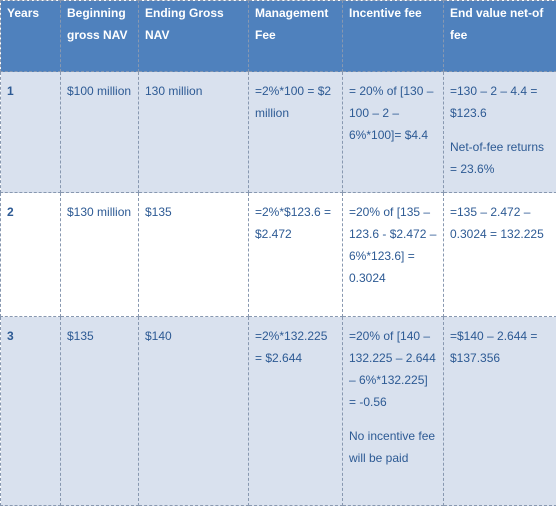  What do you see at coordinates (500, 411) in the screenshot?
I see `cell-end-value: =$140 – 2.644 = $137.356` at bounding box center [500, 411].